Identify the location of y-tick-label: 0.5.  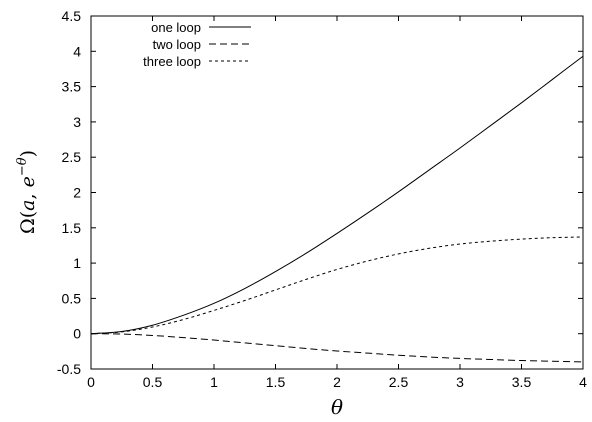
(72, 298).